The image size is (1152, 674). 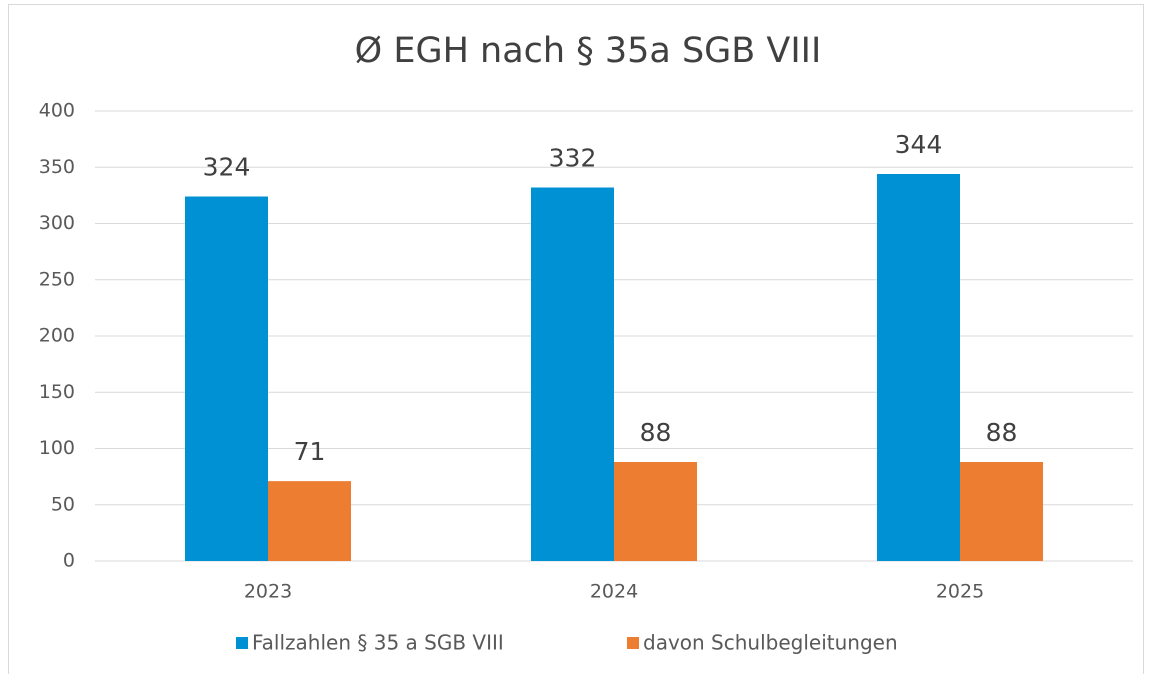 I want to click on chart-title: Ø EGH nach § 35a SGB VIII, so click(x=588, y=51).